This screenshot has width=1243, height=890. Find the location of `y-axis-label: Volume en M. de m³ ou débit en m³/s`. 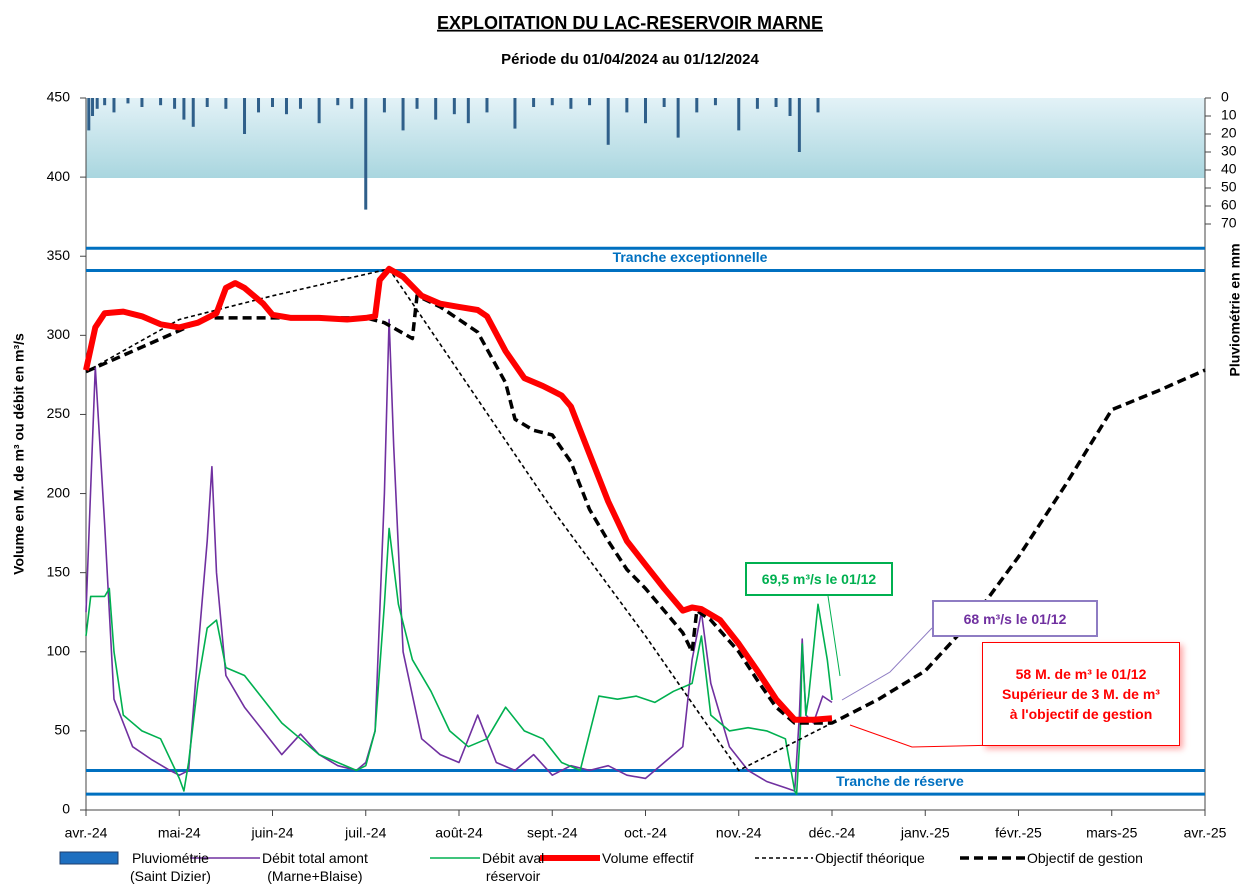

y-axis-label: Volume en M. de m³ ou débit en m³/s is located at coordinates (19, 454).